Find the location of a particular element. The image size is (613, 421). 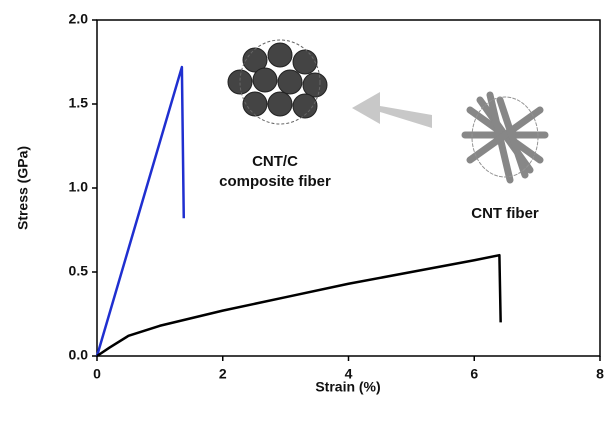

composite-fiber-icon is located at coordinates (277, 82).